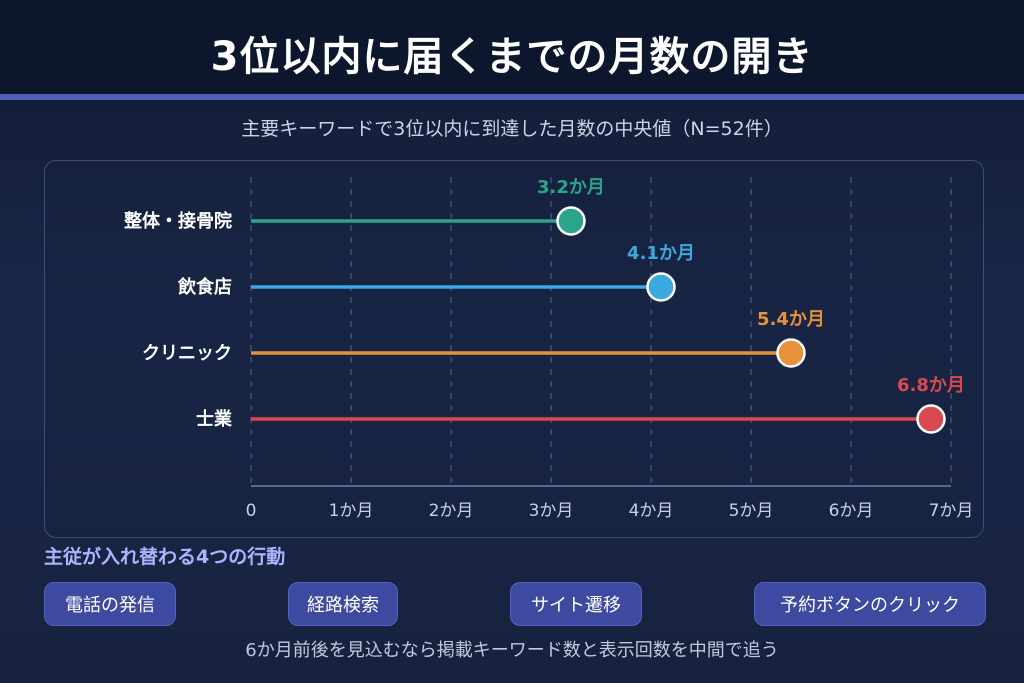  I want to click on x-tick-label: 5か月, so click(751, 511).